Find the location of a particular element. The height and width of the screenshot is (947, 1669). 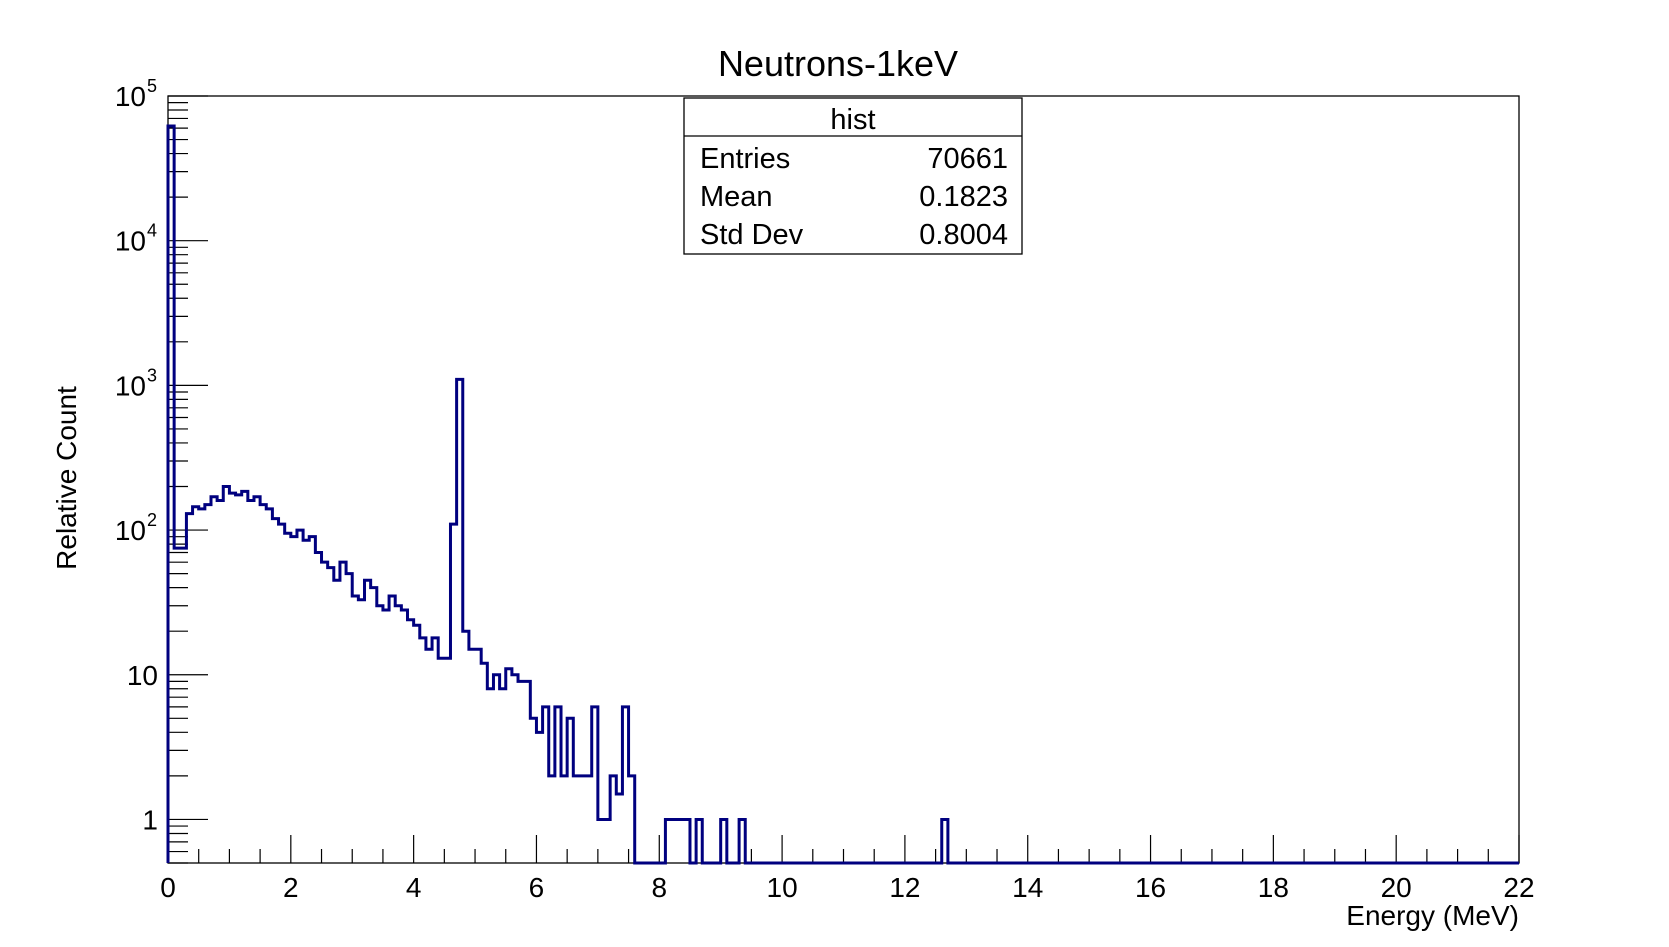

x-tick-label: 22 is located at coordinates (1518, 887).